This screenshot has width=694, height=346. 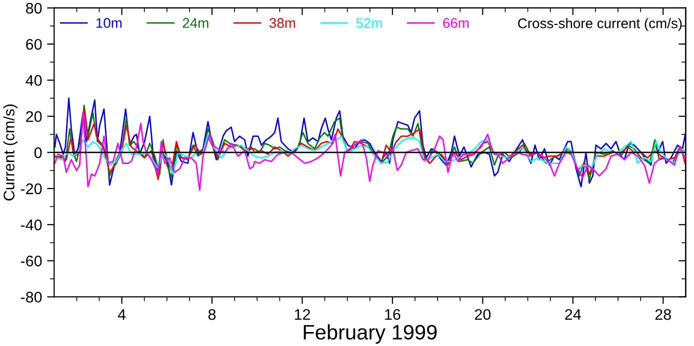 I want to click on y-axis-title: Current (cm/s), so click(x=10, y=152).